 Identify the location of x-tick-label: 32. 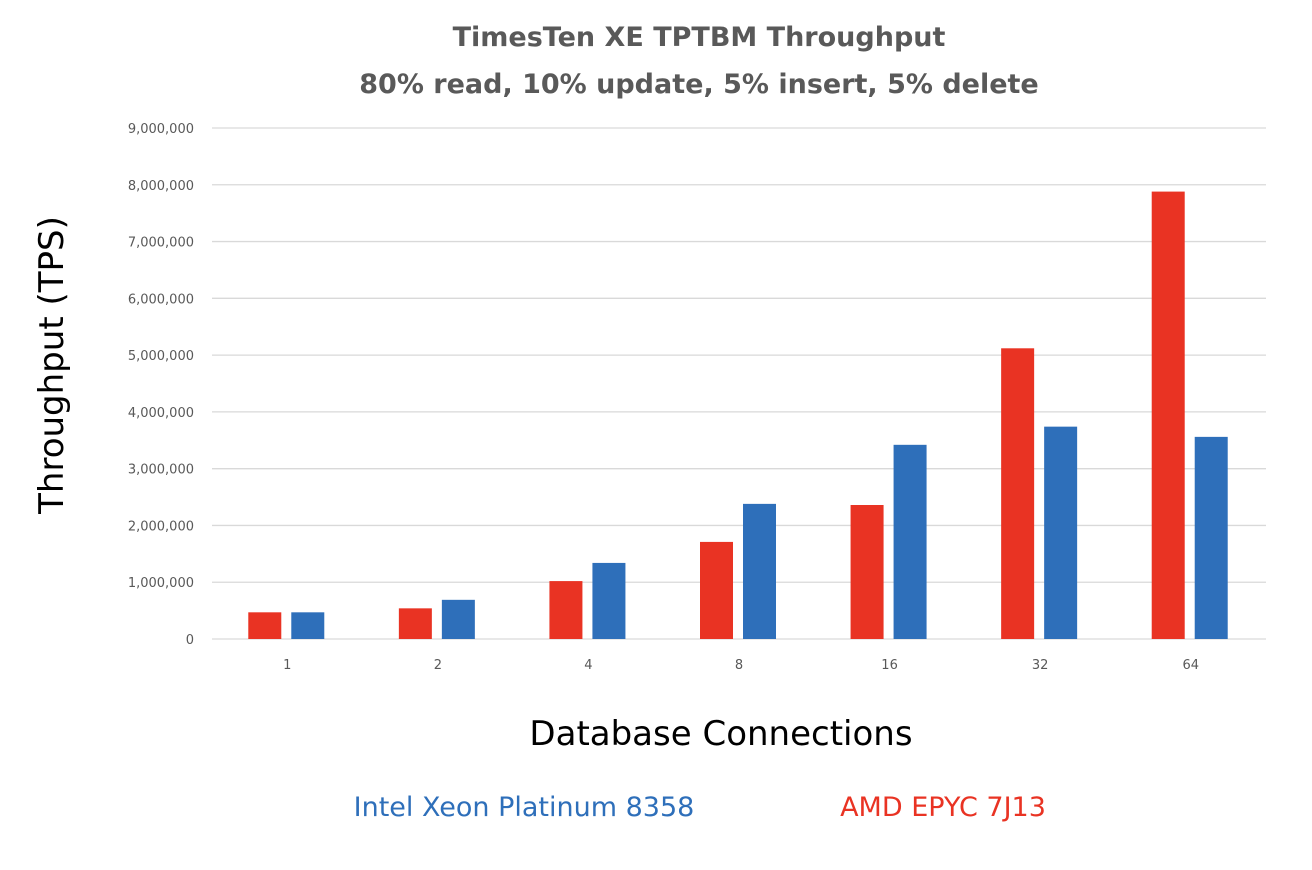
(1040, 665).